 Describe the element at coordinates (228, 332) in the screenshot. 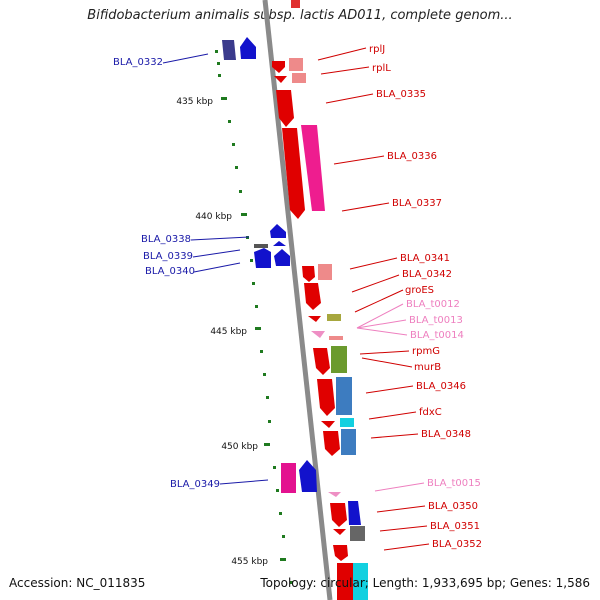

I see `scale-label: 445 kbp` at that location.